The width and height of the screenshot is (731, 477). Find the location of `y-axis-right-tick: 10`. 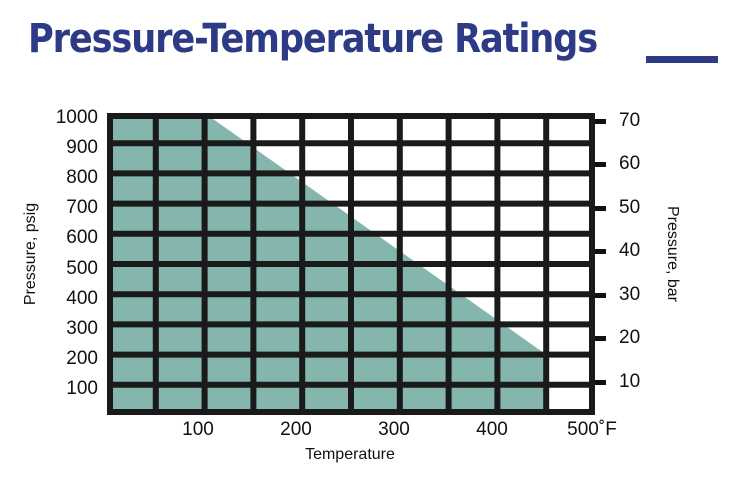

y-axis-right-tick: 10 is located at coordinates (630, 381).